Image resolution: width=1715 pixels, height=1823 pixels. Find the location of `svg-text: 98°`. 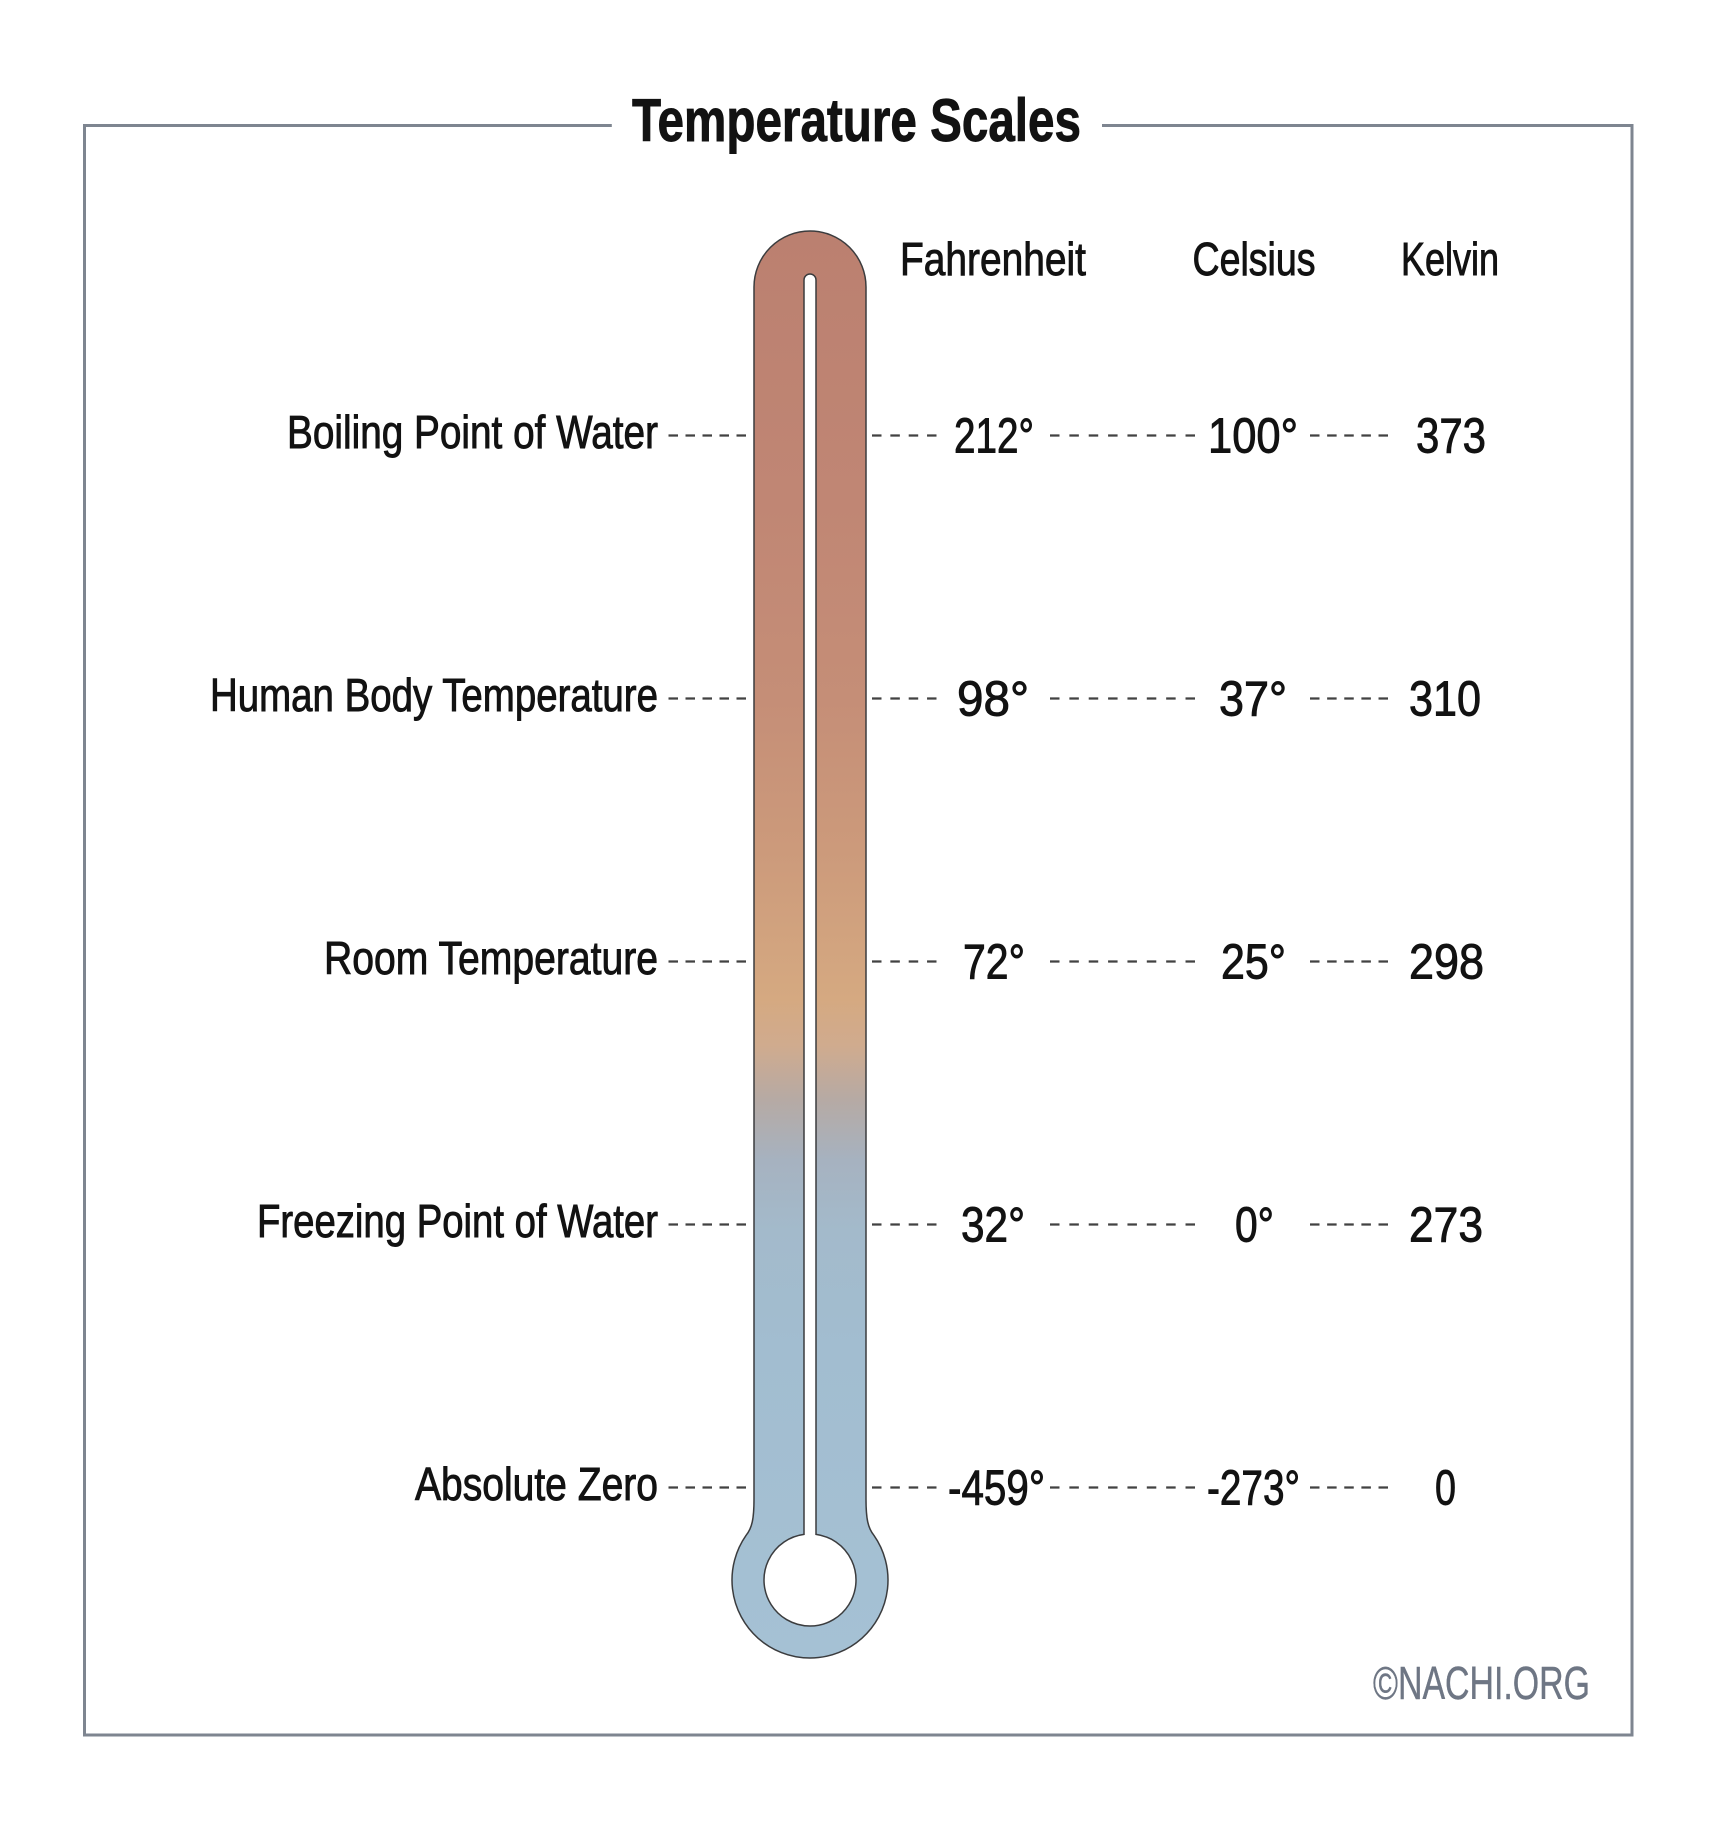

svg-text: 98° is located at coordinates (993, 700).